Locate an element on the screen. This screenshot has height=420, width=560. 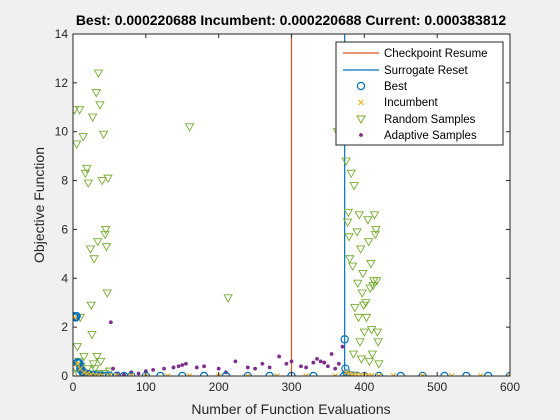
legend-swatch-random-samples is located at coordinates (361, 120).